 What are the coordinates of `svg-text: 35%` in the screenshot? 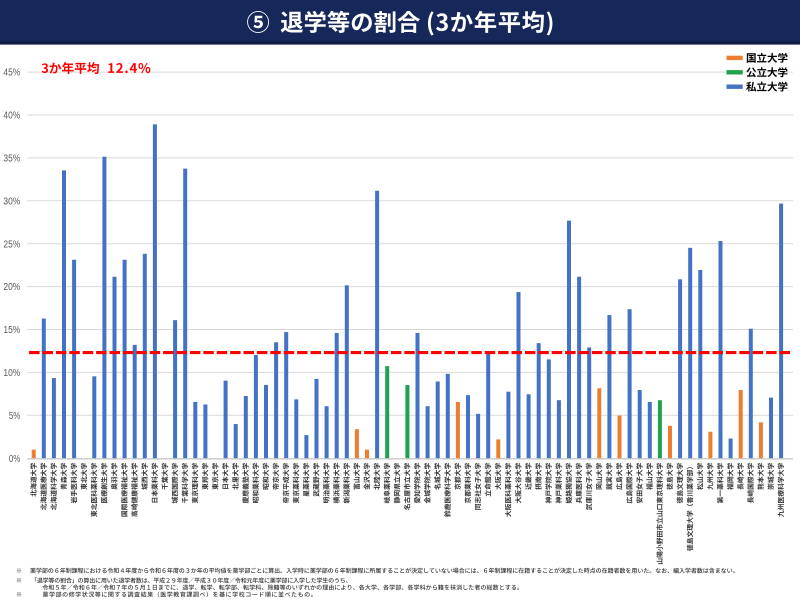 It's located at (11, 159).